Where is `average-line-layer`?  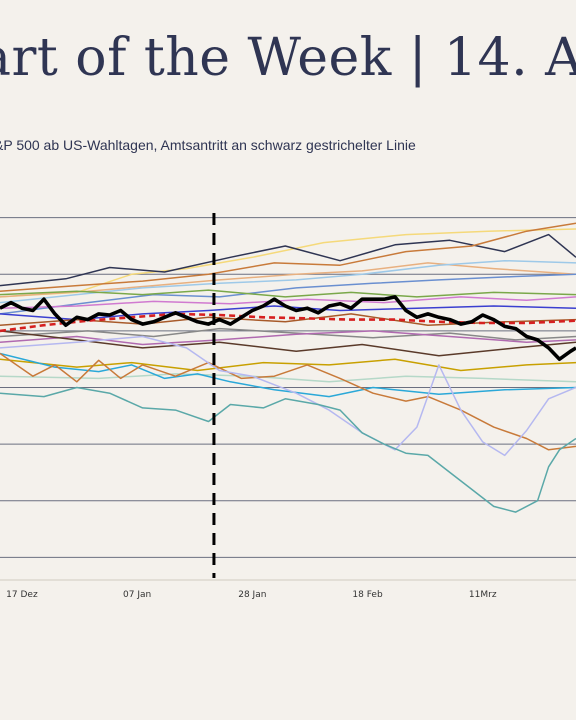 average-line-layer is located at coordinates (288, 322).